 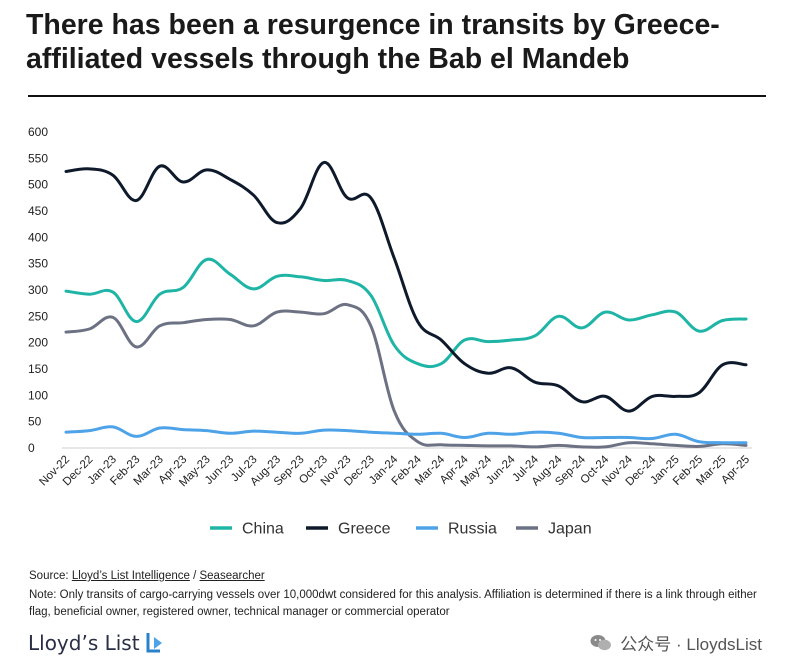 What do you see at coordinates (38, 316) in the screenshot?
I see `y-tick-label: 250` at bounding box center [38, 316].